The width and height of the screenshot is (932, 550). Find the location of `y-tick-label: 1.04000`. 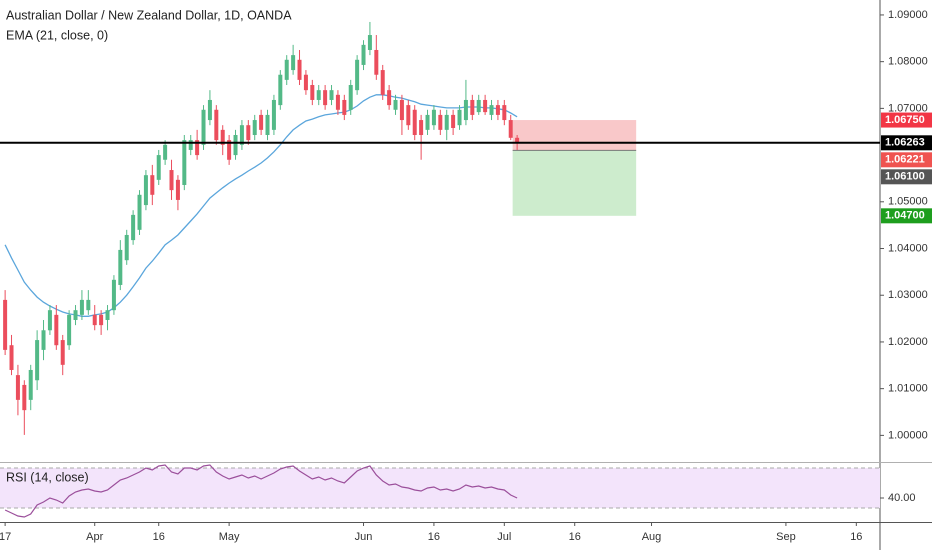

y-tick-label: 1.04000 is located at coordinates (908, 248).